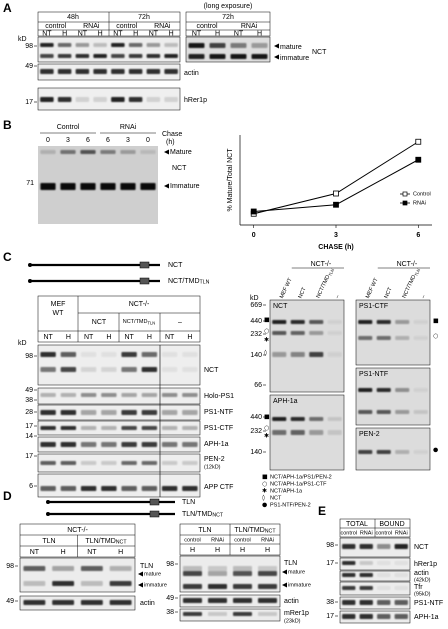  I want to click on condition-label: RNAi, so click(366, 533).